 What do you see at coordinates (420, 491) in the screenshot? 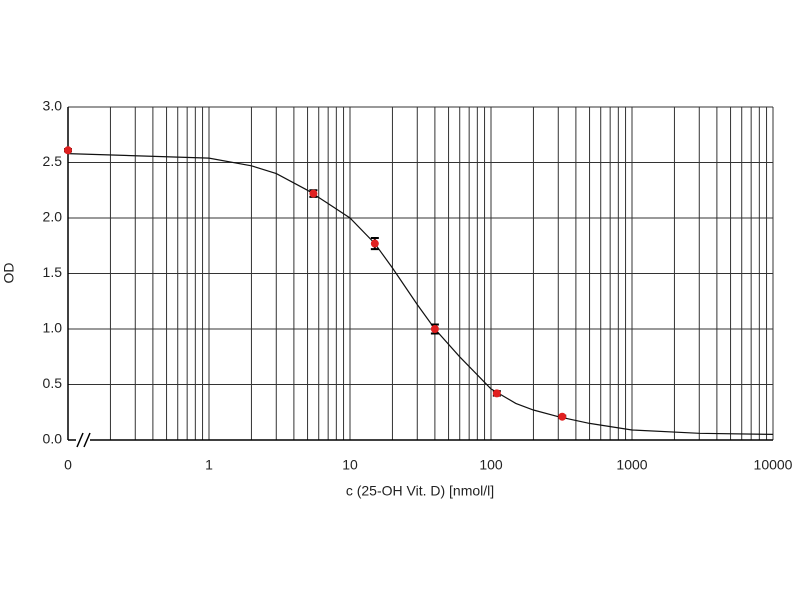
I see `x-axis-label: c (25-OH Vit. D) [nmol/l]` at bounding box center [420, 491].